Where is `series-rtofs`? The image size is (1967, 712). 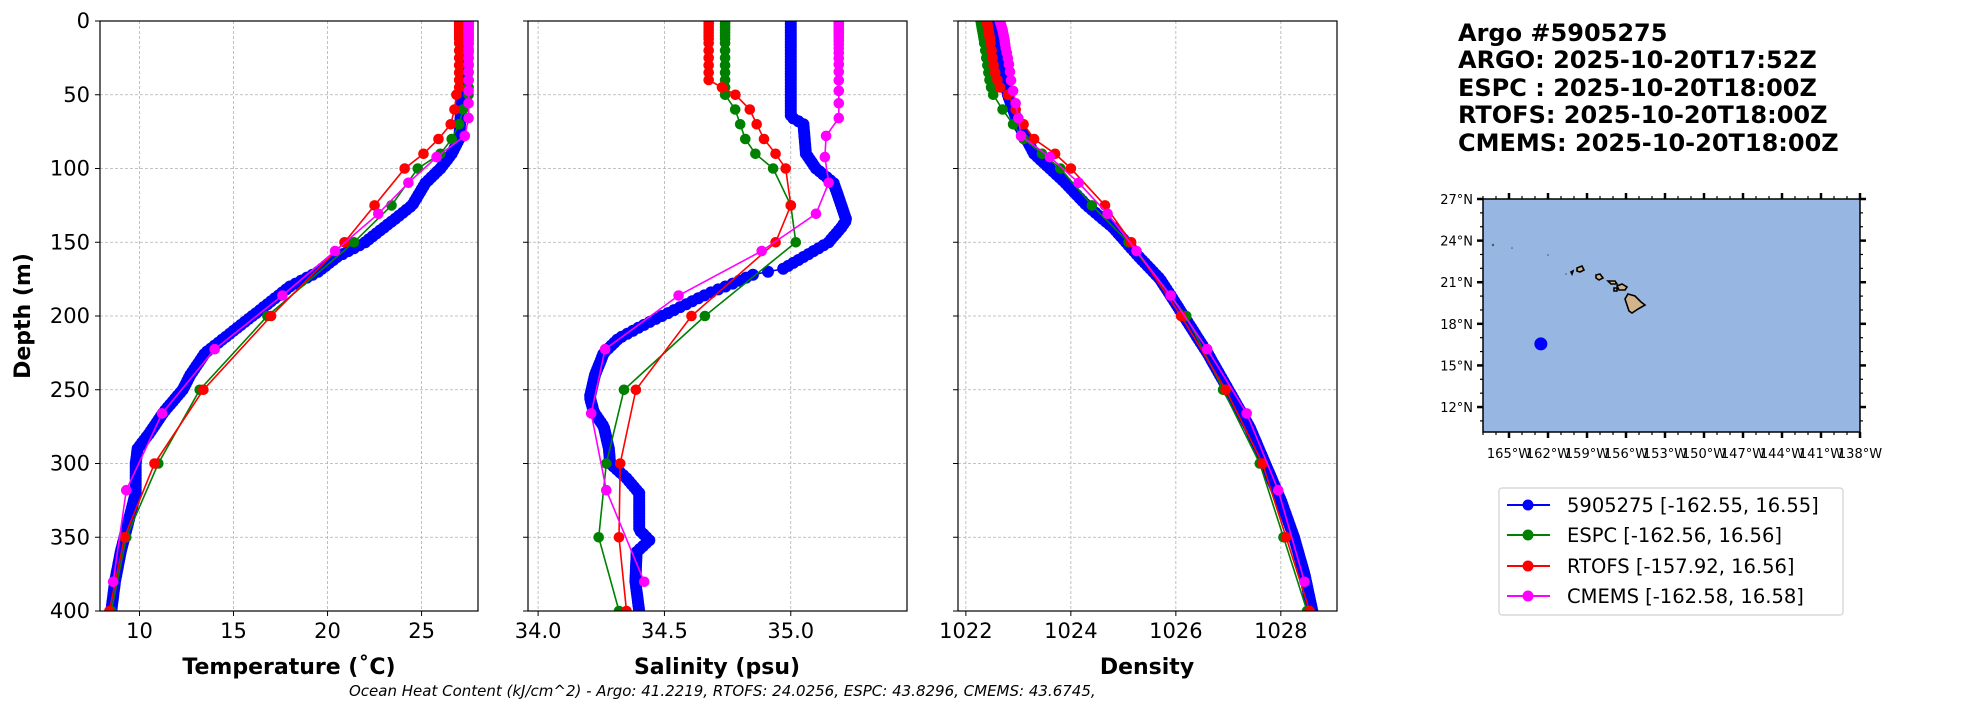 series-rtofs is located at coordinates (1148, 316).